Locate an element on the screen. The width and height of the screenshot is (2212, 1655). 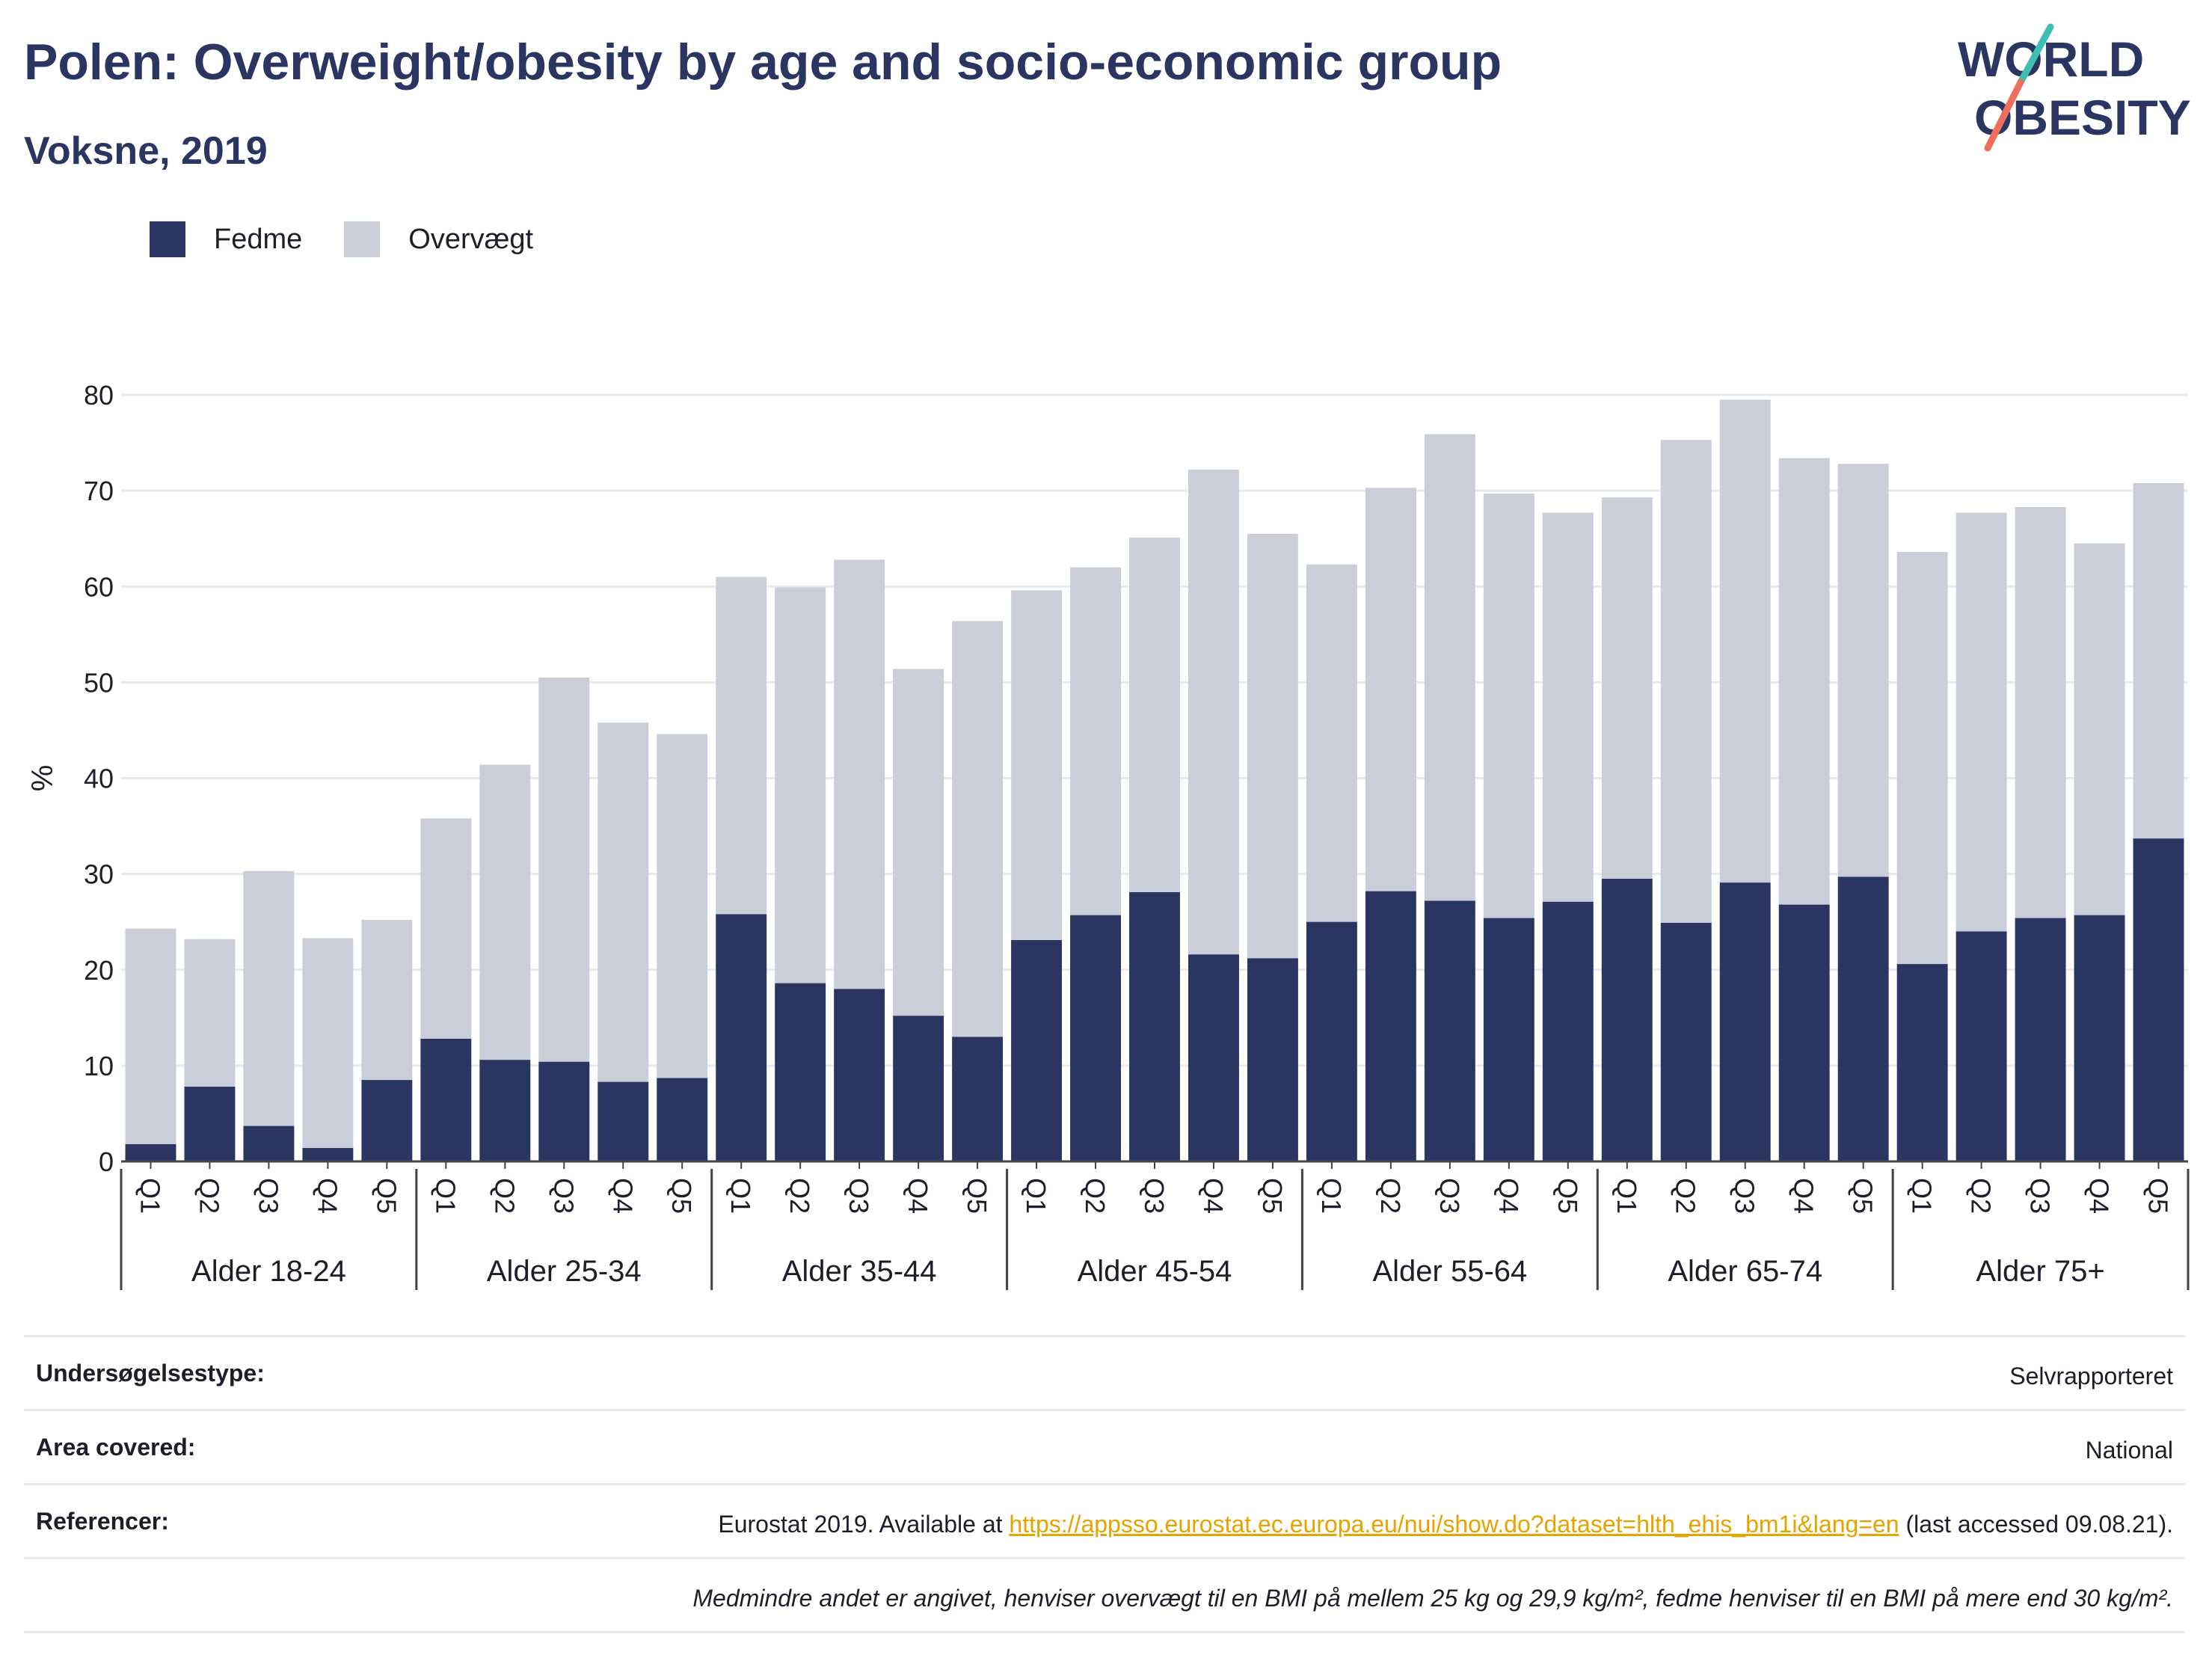
info-row-area: Area covered: National is located at coordinates (1104, 1446).